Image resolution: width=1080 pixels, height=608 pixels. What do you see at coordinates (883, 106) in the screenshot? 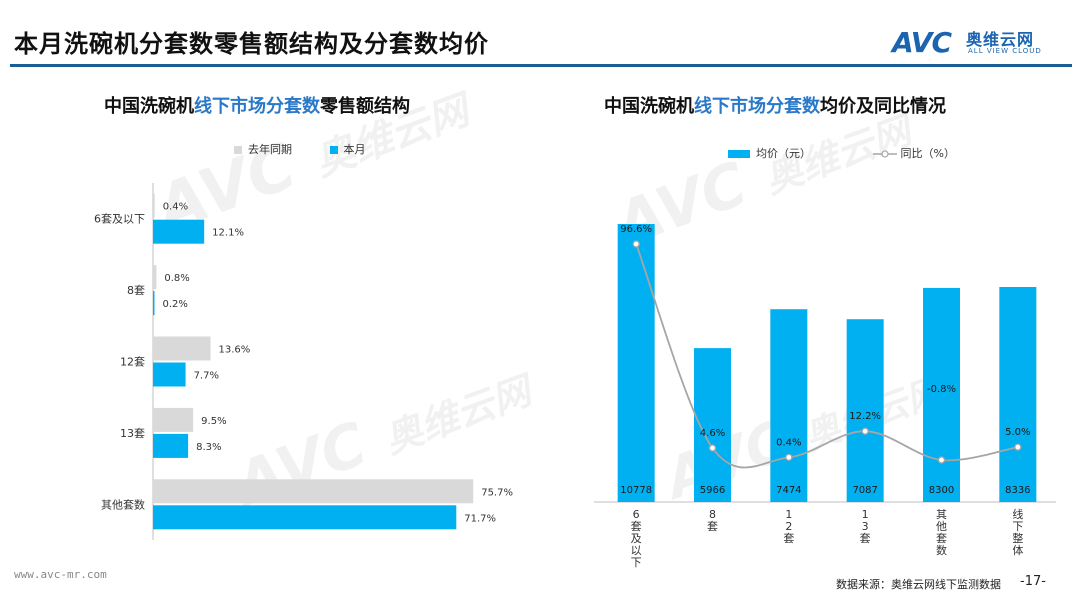
I see `right-title-post: 均价及同比情况` at bounding box center [883, 106].